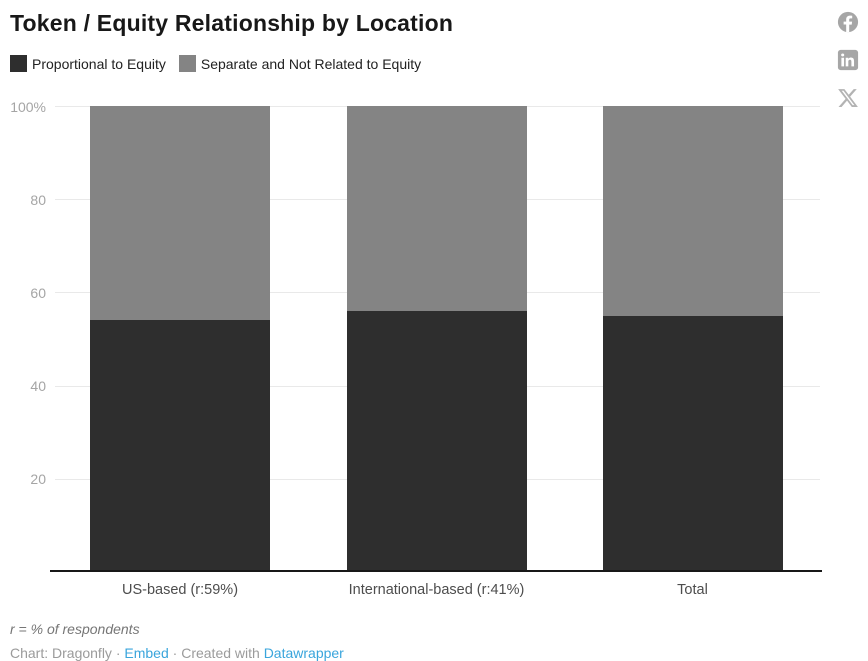  I want to click on x-axis-label-international: International-based (r:41%), so click(436, 590).